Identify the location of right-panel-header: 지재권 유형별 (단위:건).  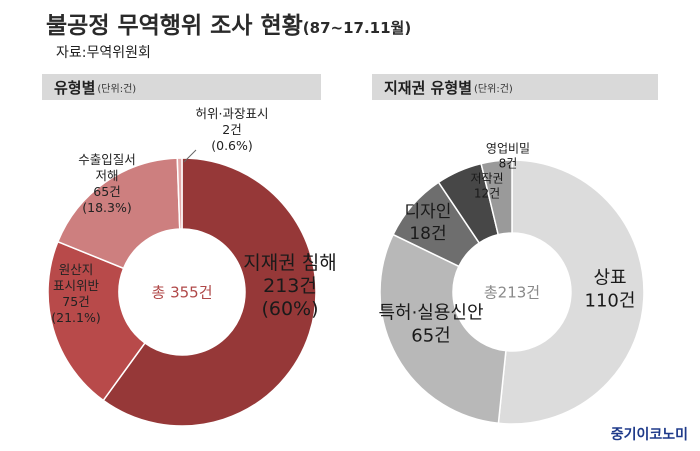
(515, 87).